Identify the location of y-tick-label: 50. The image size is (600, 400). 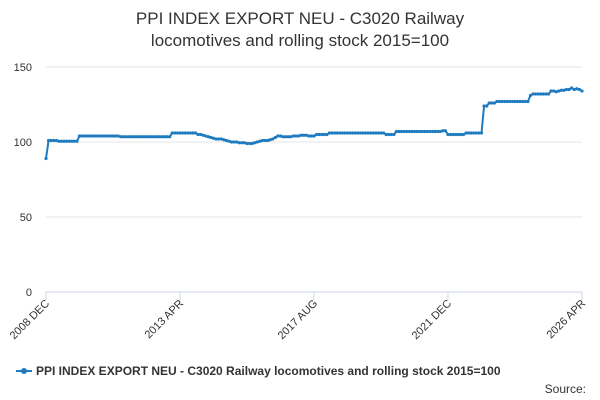
(26, 218).